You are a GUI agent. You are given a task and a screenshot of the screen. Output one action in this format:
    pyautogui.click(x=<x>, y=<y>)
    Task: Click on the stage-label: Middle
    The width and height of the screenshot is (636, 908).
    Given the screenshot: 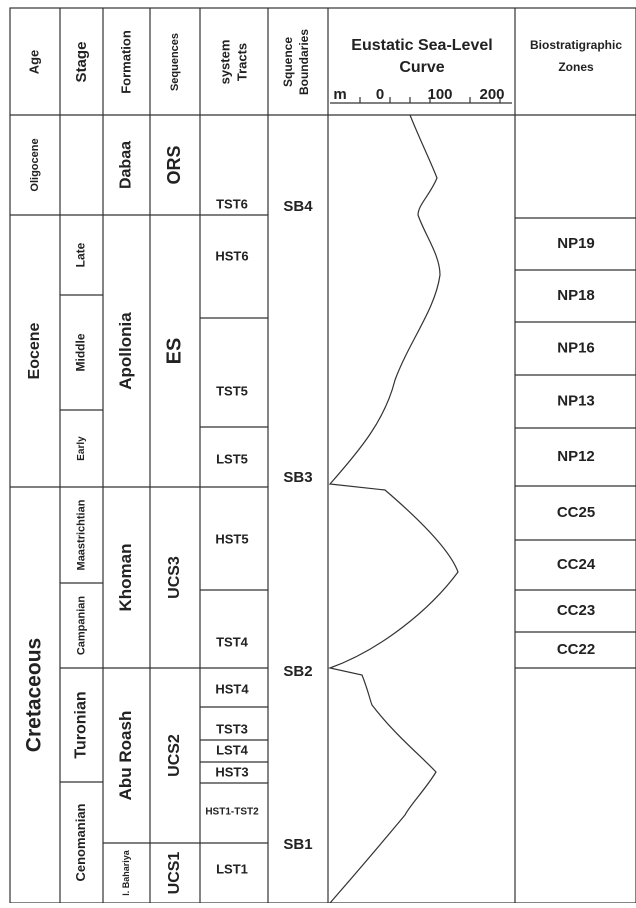 What is the action you would take?
    pyautogui.click(x=81, y=352)
    